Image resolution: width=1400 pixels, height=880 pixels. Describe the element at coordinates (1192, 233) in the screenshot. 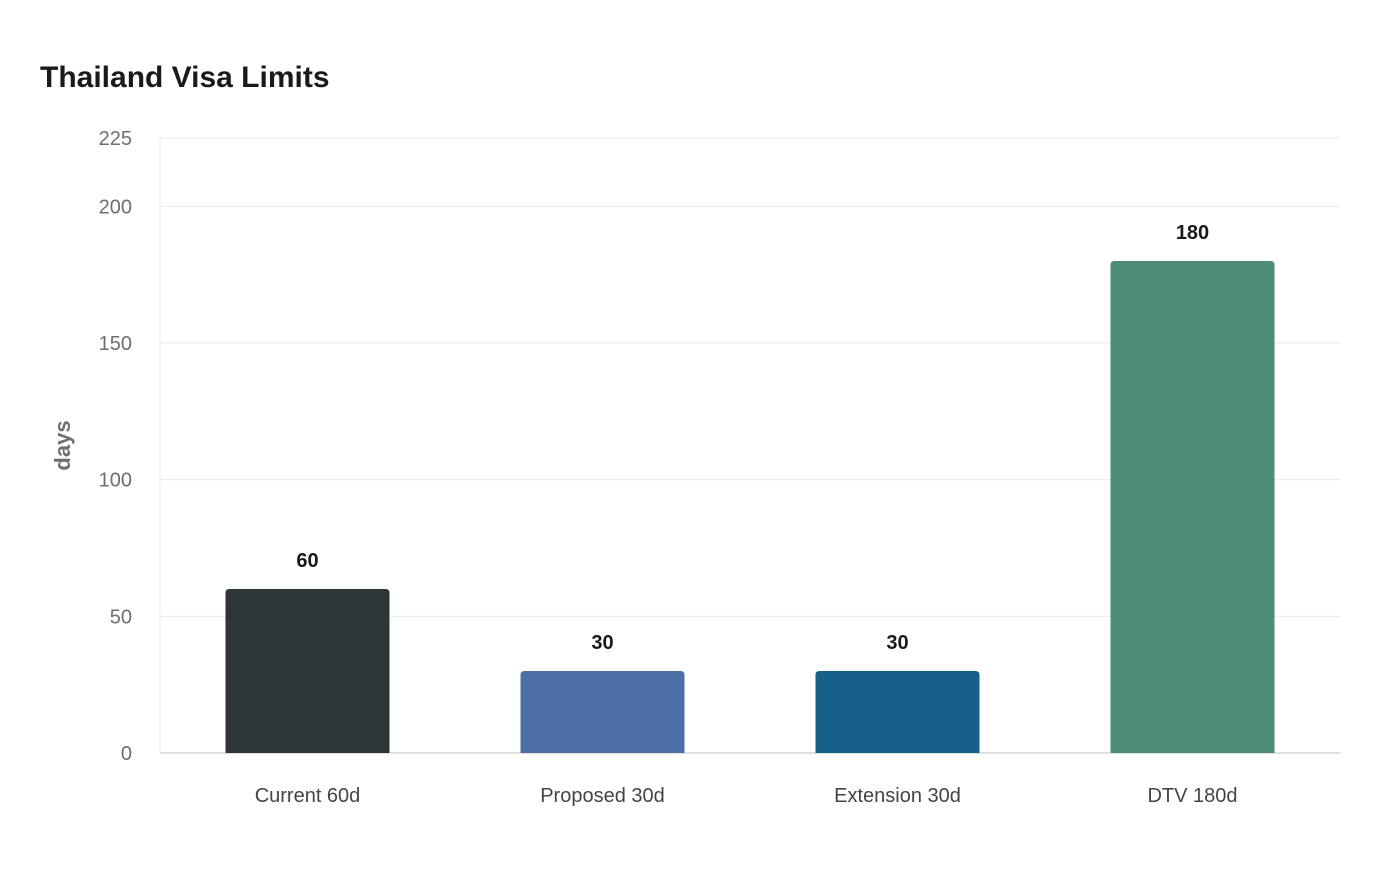

I see `data-label: 180` at that location.